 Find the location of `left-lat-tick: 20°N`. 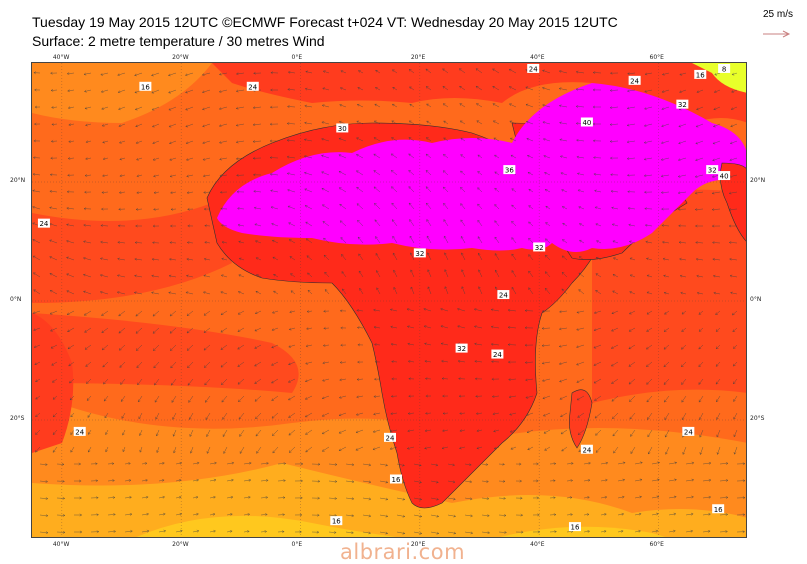

left-lat-tick: 20°N is located at coordinates (18, 180).